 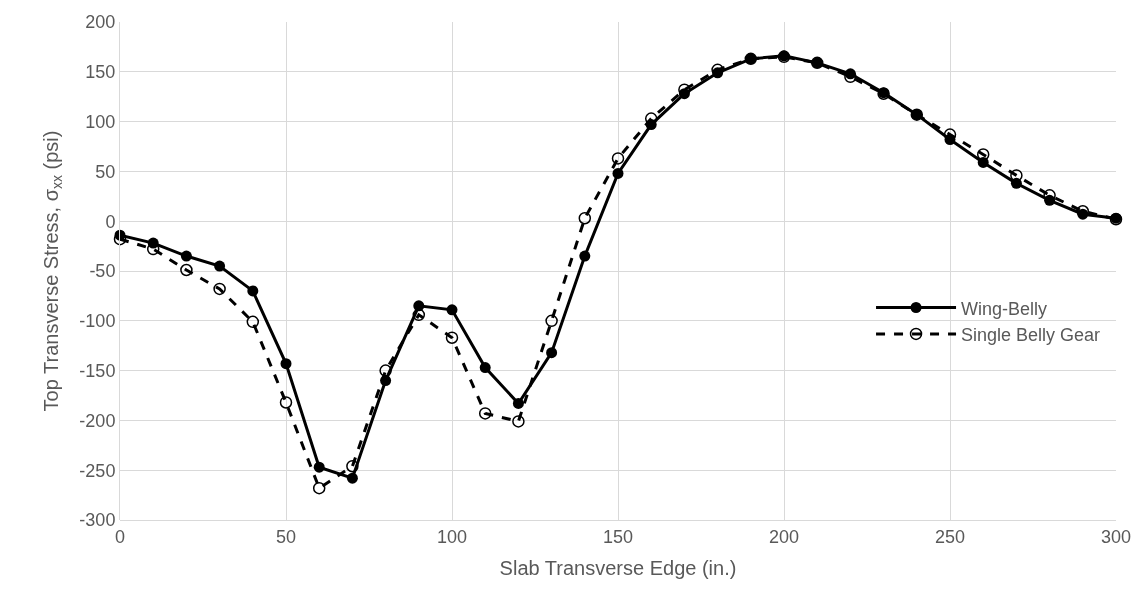 I want to click on y-tick-label: -200, so click(x=97, y=420).